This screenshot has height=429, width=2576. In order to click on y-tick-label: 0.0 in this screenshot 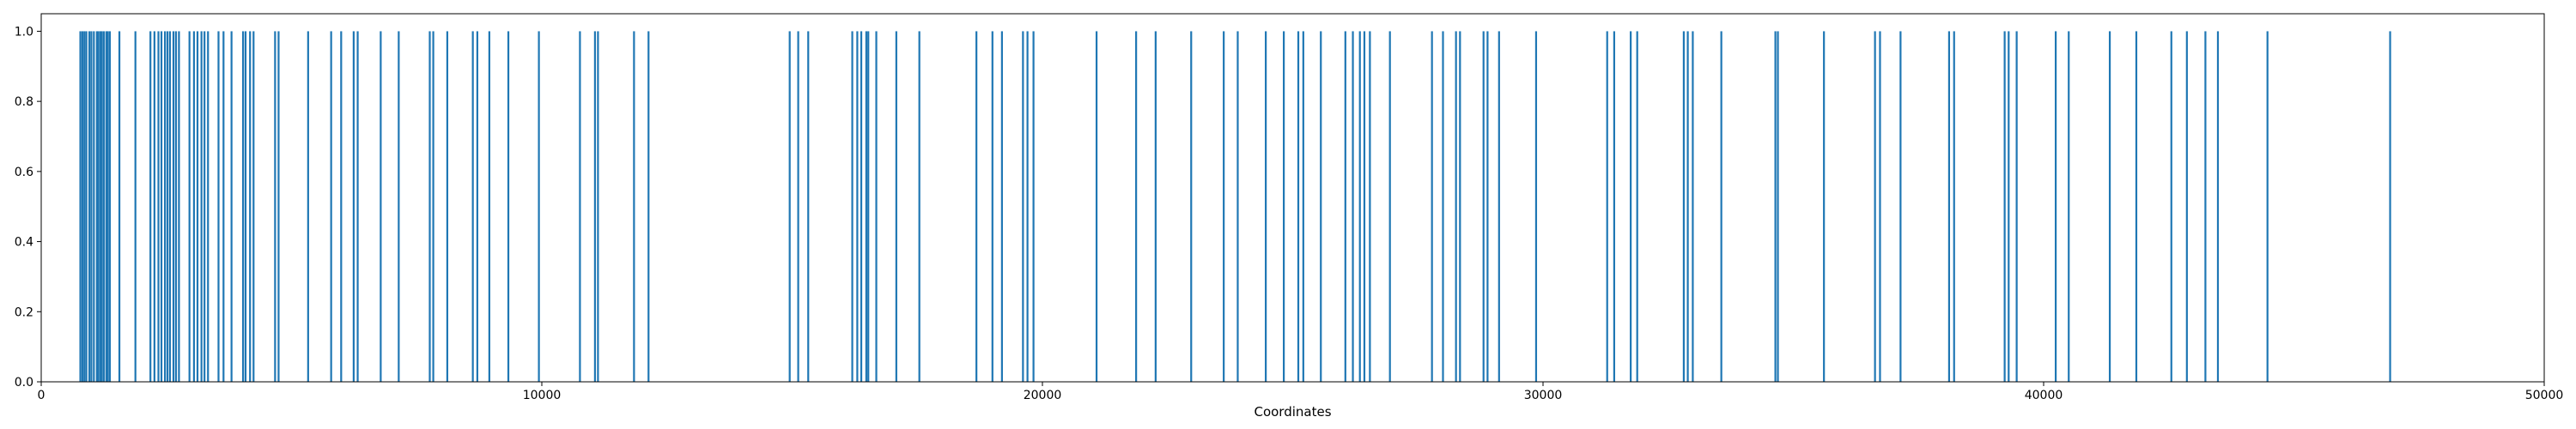, I will do `click(24, 383)`.